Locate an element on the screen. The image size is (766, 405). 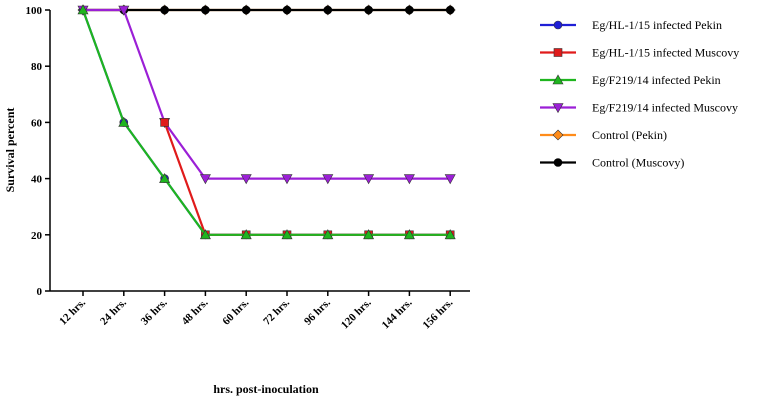
y-tick-label: 60 is located at coordinates (37, 123).